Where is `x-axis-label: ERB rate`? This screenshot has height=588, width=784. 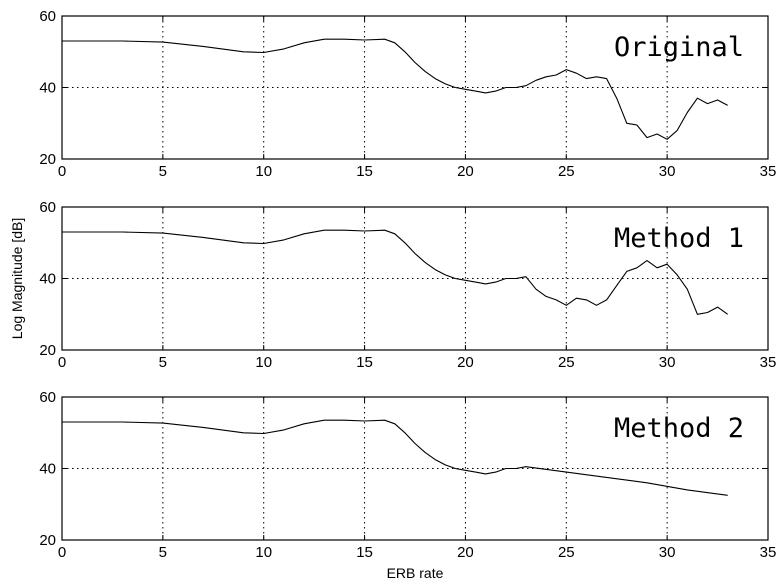
x-axis-label: ERB rate is located at coordinates (415, 573).